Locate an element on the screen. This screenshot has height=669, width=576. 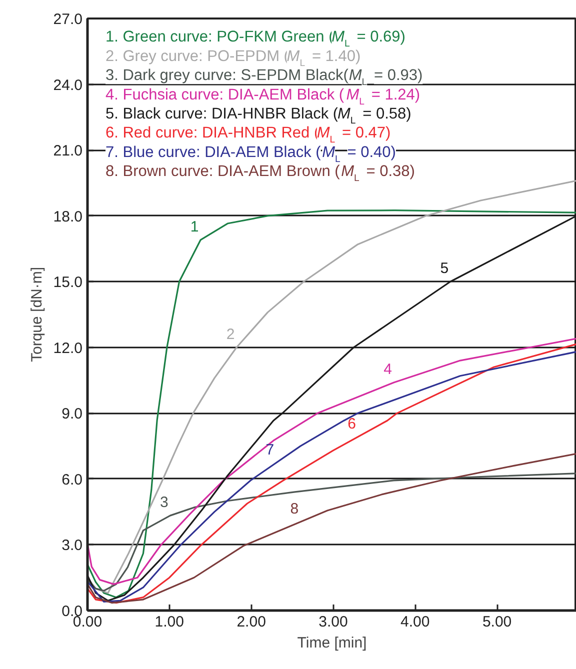
x-axis-title: Time [min] is located at coordinates (332, 643).